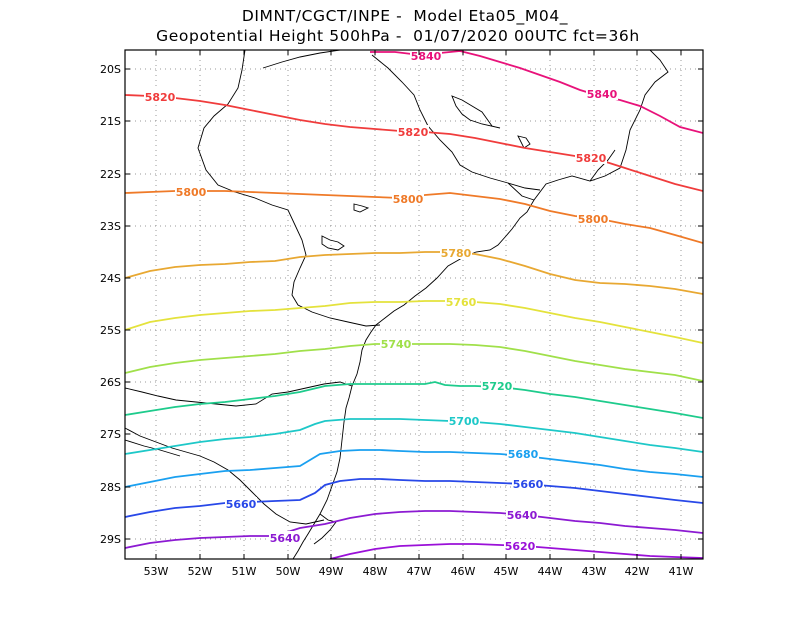 This screenshot has height=618, width=800. I want to click on contour-label-5720: 5720, so click(497, 386).